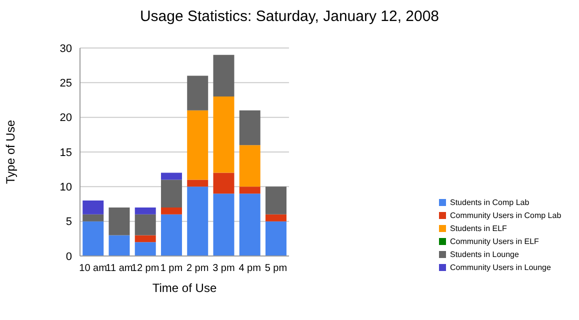 The height and width of the screenshot is (320, 579). I want to click on x-tick-label: 2 pm, so click(197, 268).